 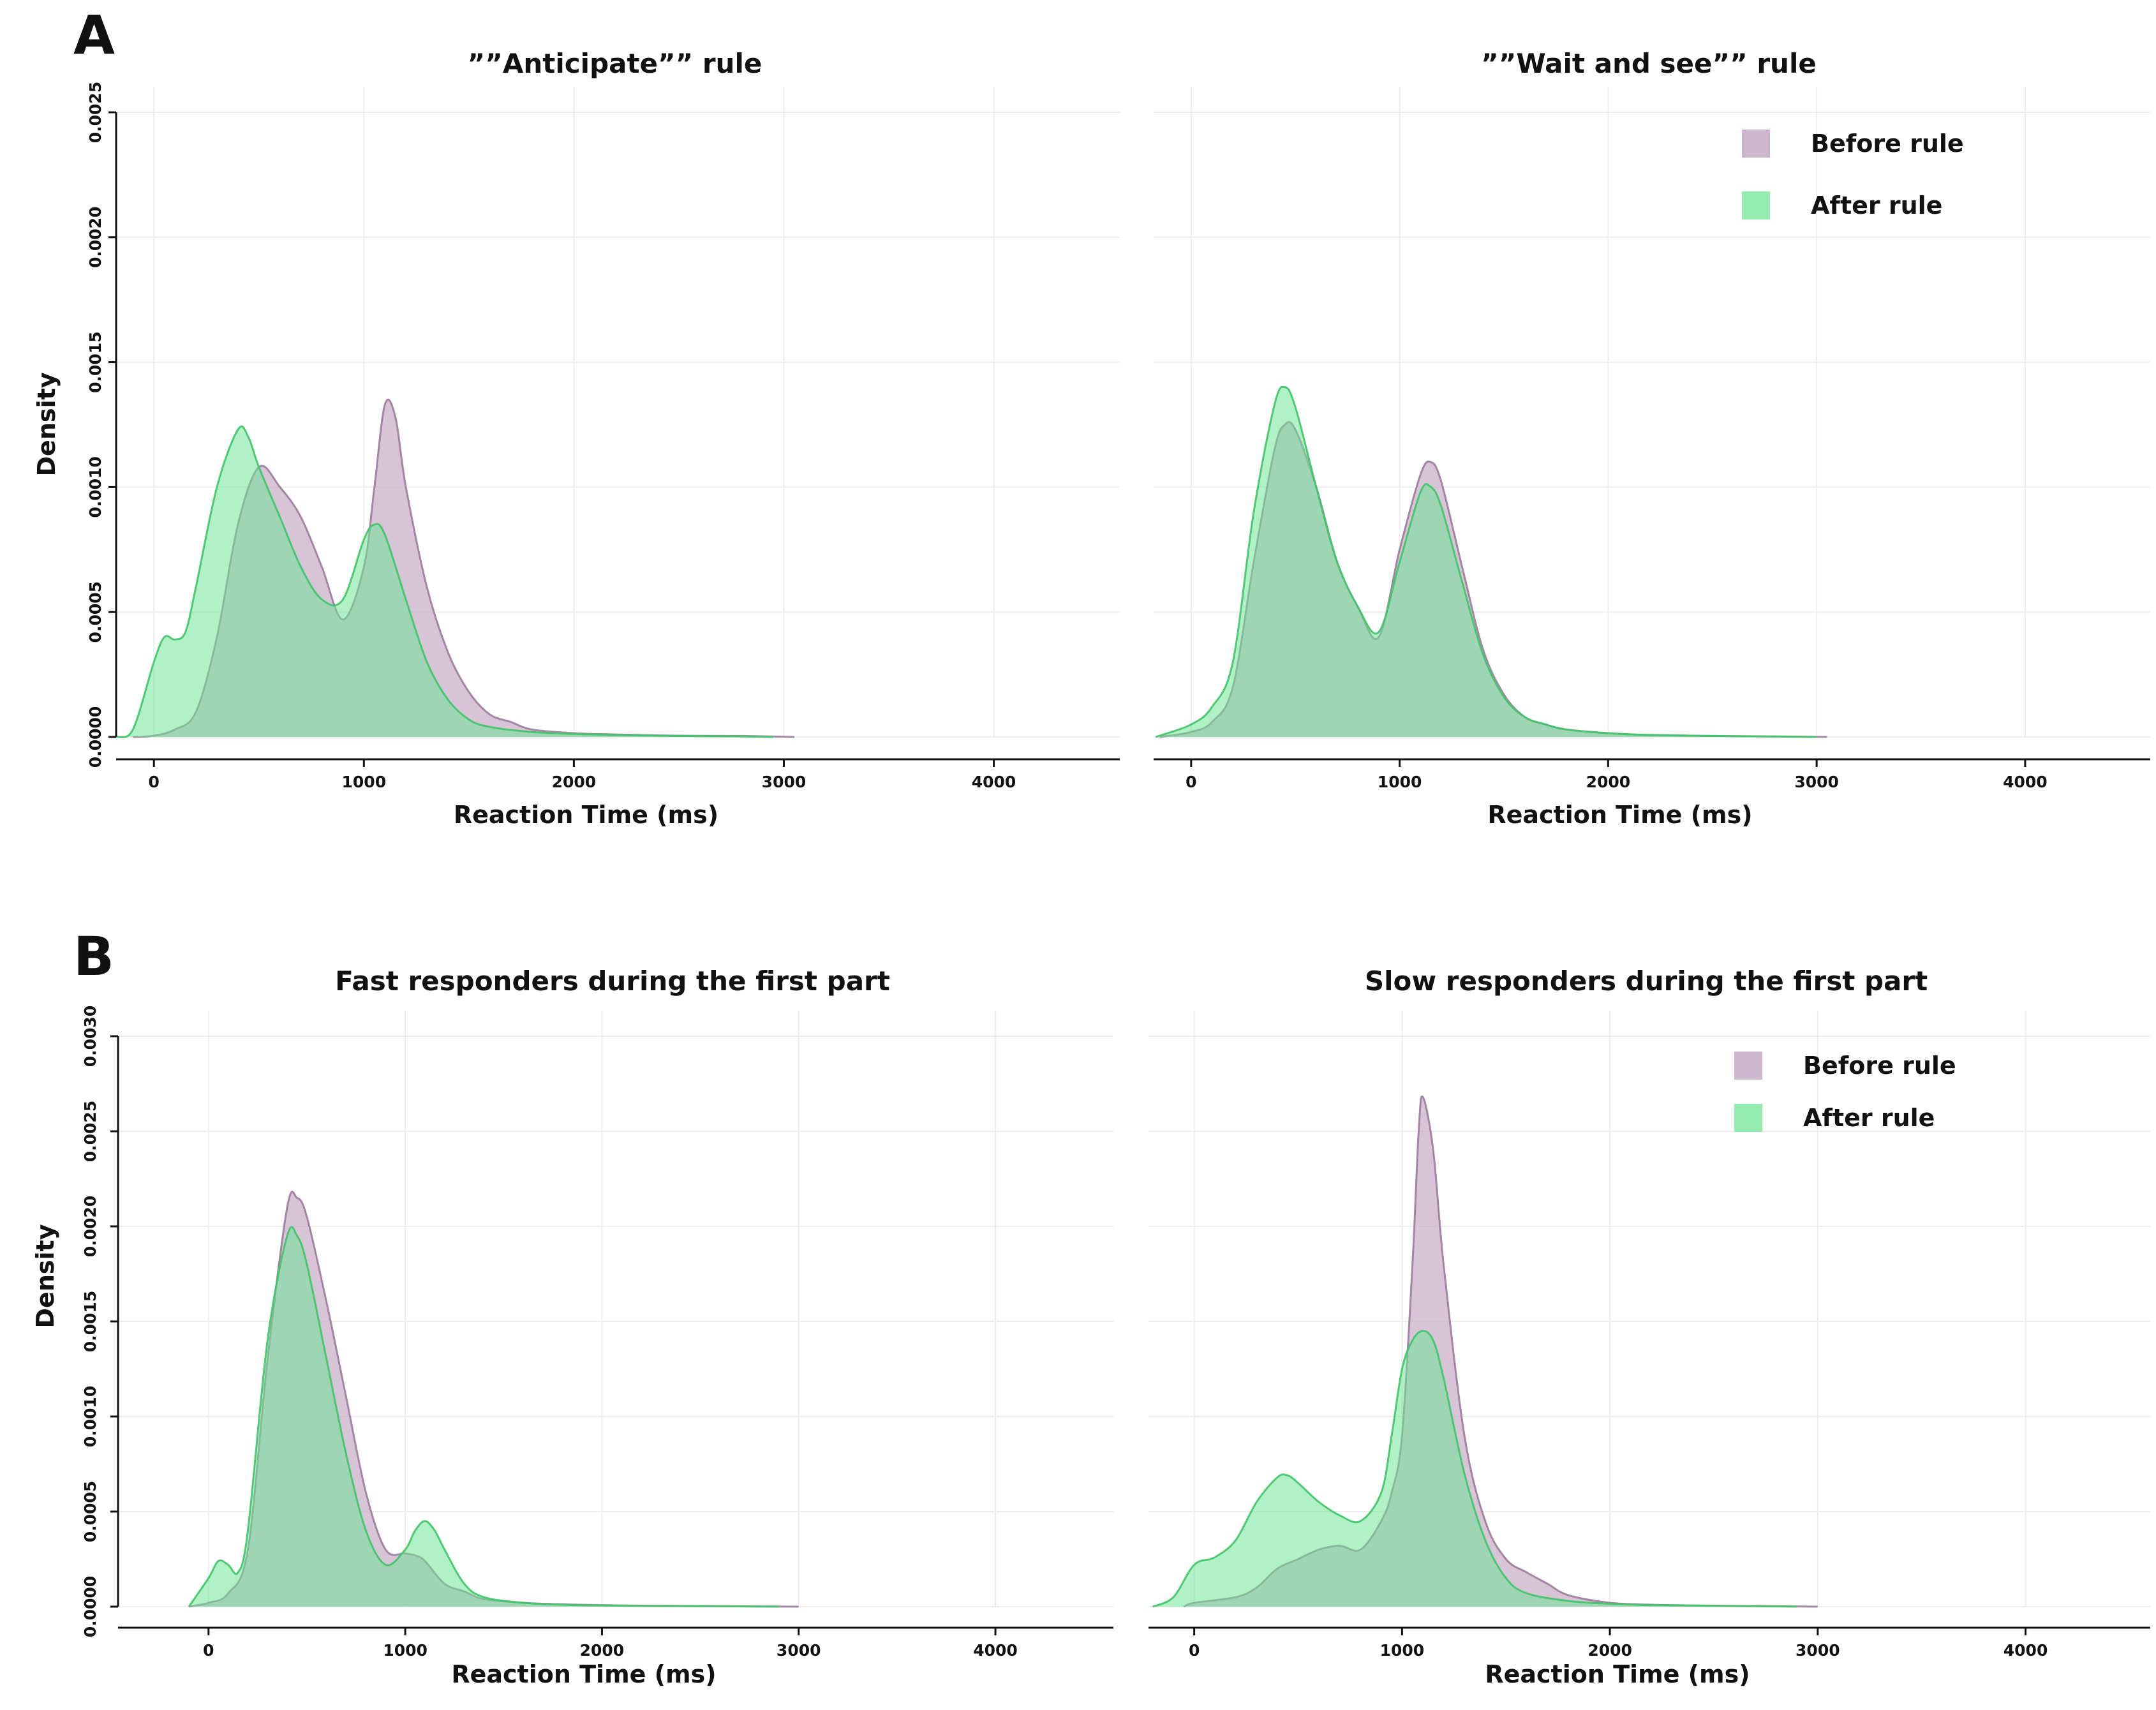 I want to click on panel-letter-b: B, so click(x=94, y=956).